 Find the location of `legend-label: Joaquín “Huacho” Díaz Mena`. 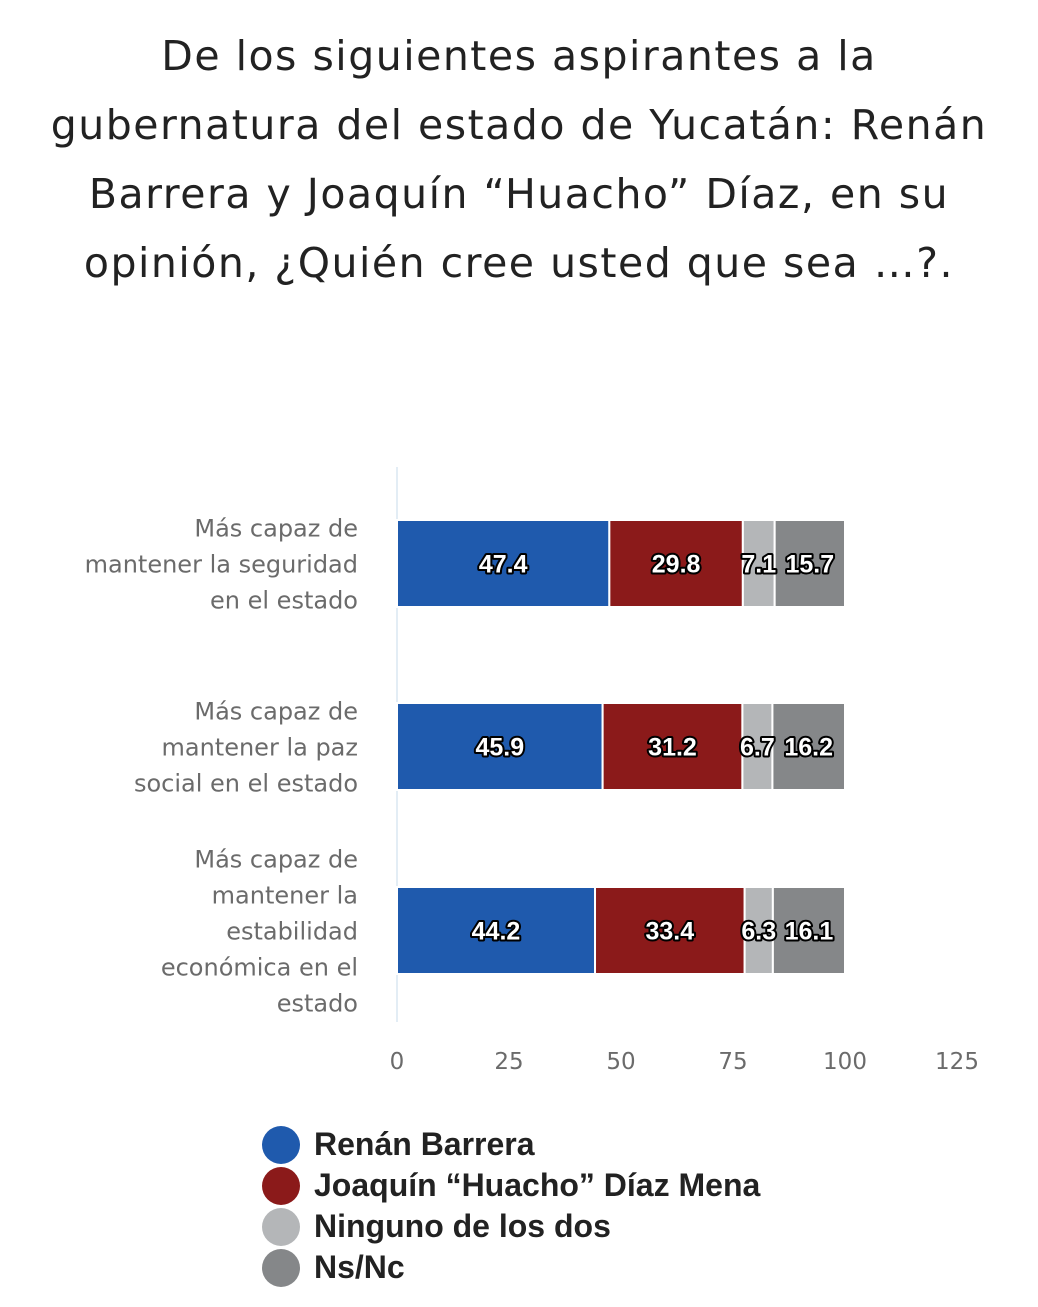

legend-label: Joaquín “Huacho” Díaz Mena is located at coordinates (537, 1185).